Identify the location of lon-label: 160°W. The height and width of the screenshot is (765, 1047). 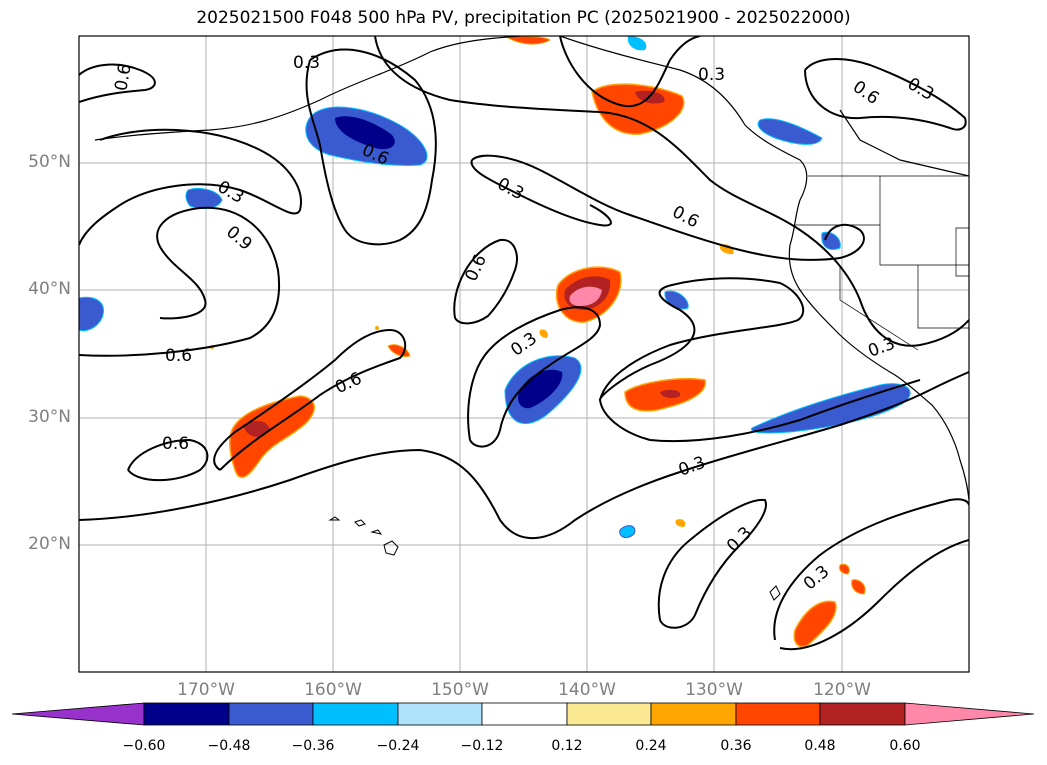
(333, 690).